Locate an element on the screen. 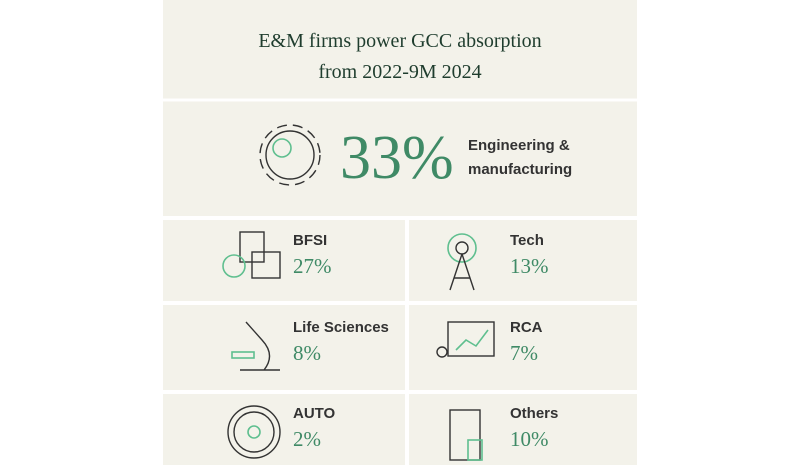 Image resolution: width=795 pixels, height=465 pixels. sector-label: Others is located at coordinates (534, 413).